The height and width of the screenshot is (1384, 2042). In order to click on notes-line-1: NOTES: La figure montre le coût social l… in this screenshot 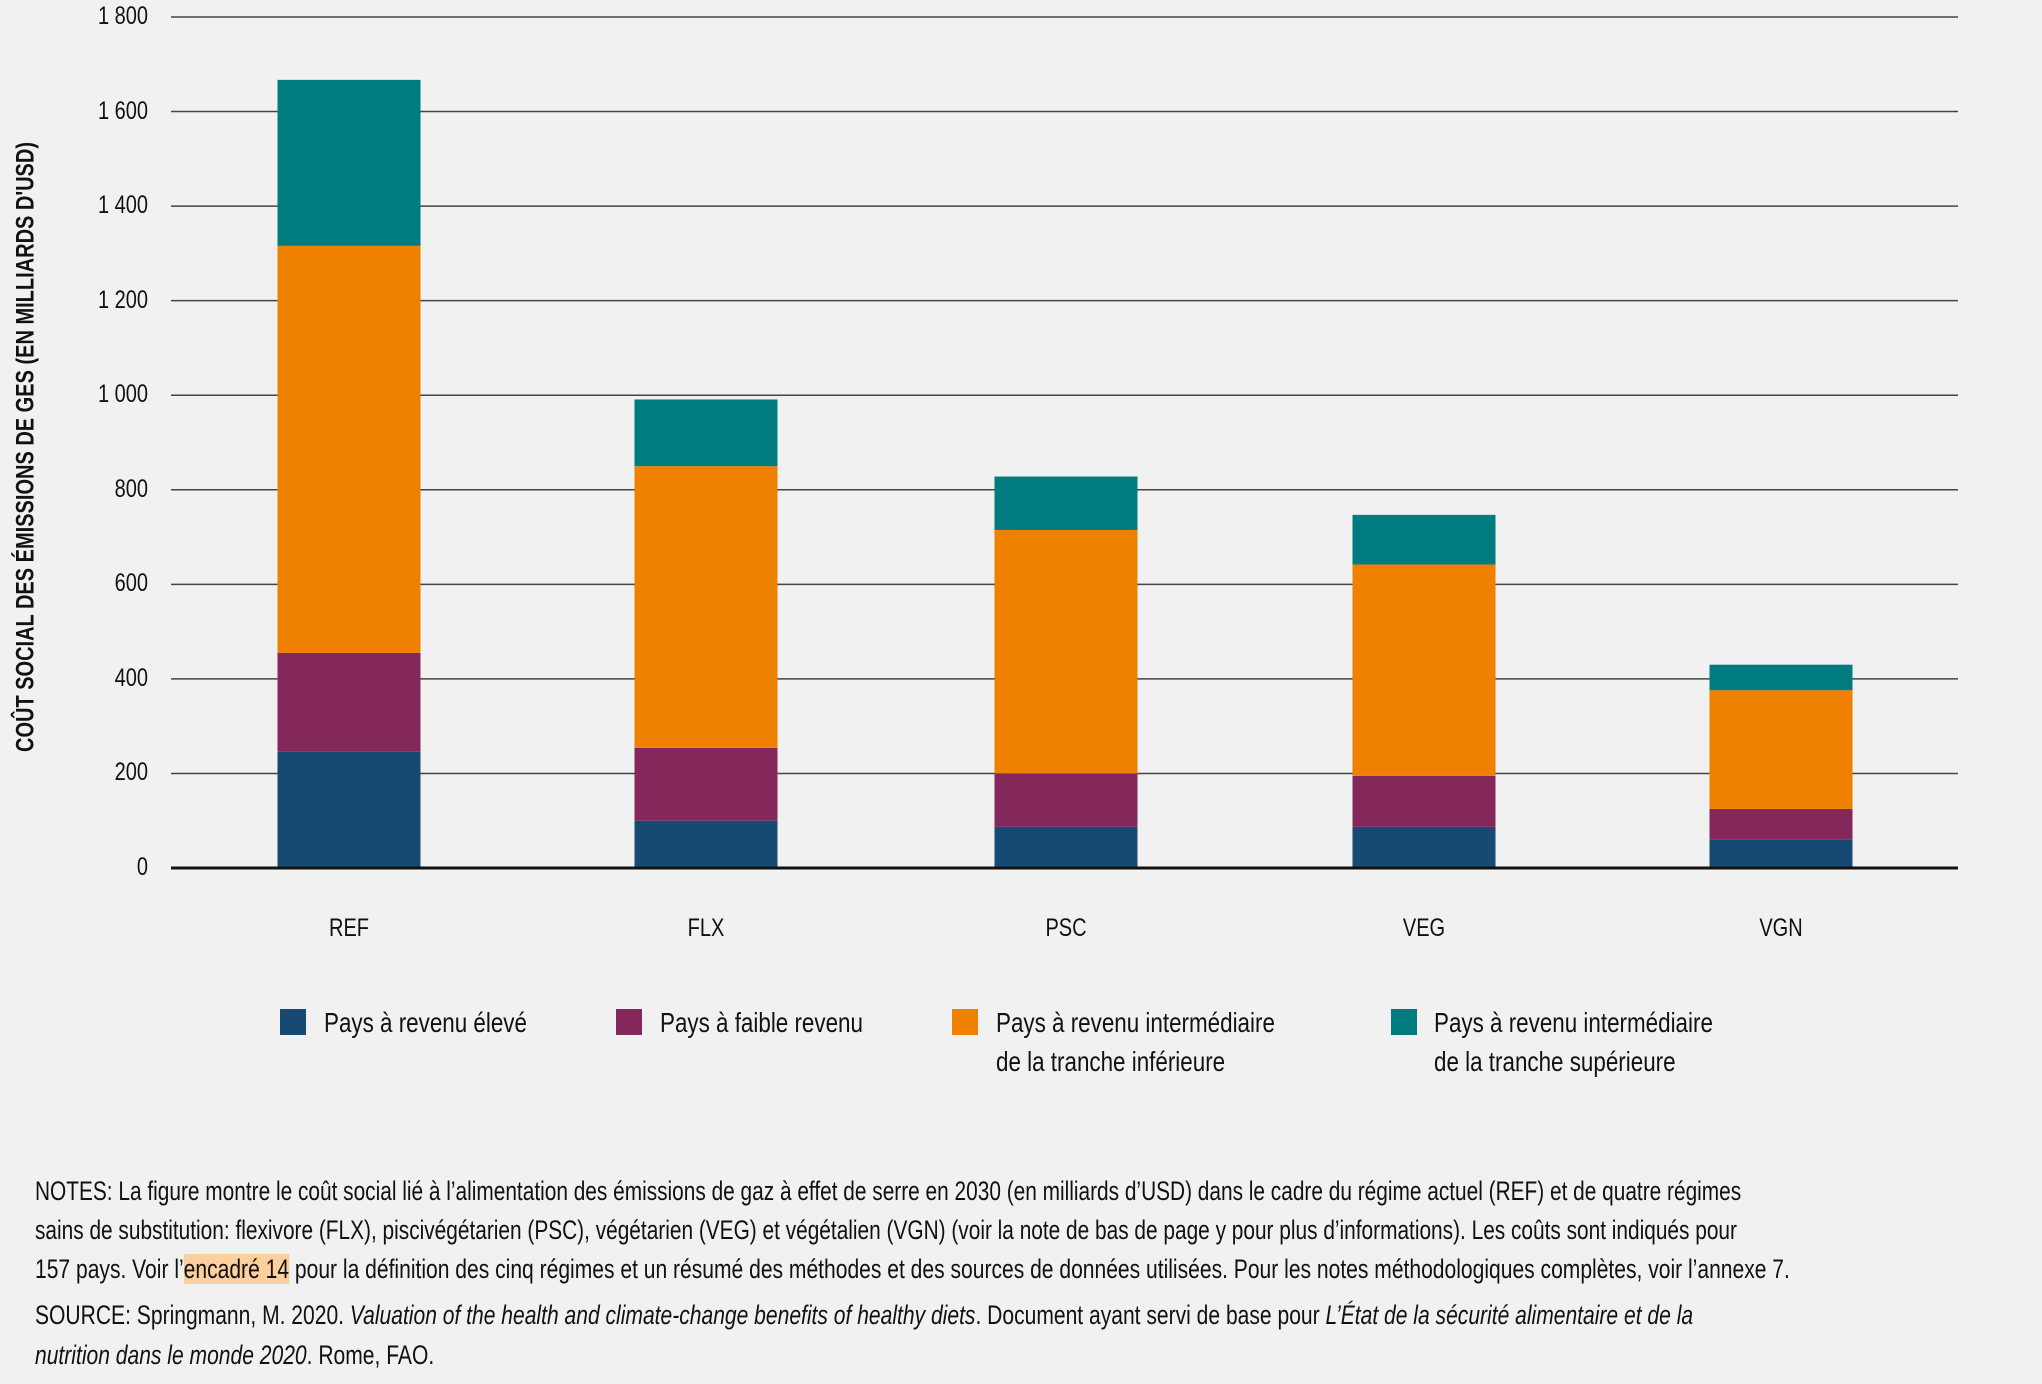, I will do `click(888, 1191)`.